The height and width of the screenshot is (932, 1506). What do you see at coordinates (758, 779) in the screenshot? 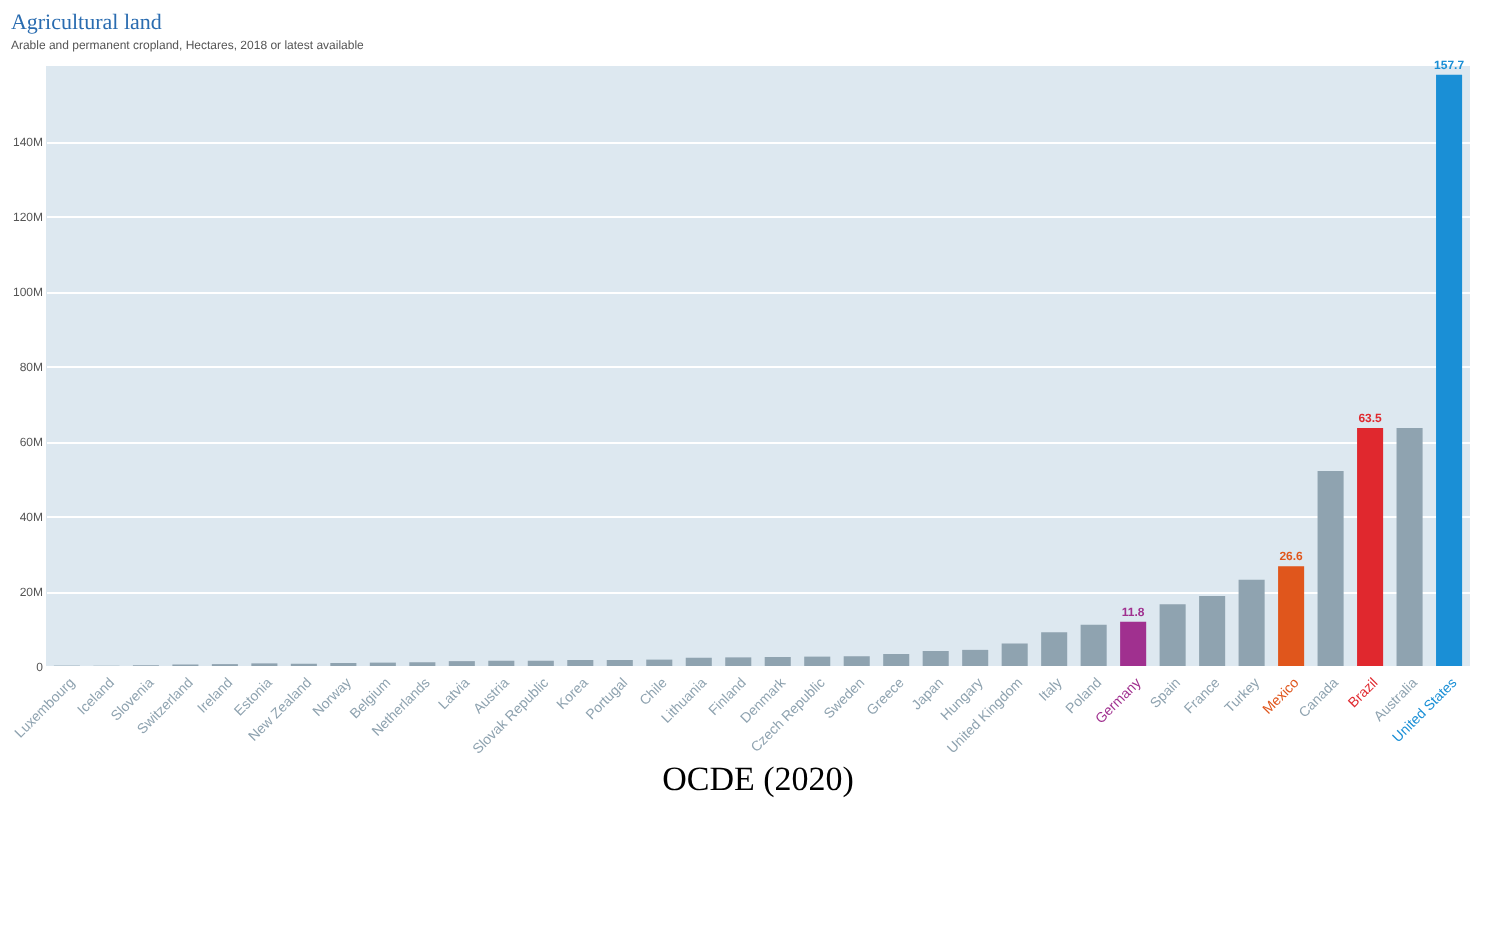
I see `text: OCDE (2020)` at bounding box center [758, 779].